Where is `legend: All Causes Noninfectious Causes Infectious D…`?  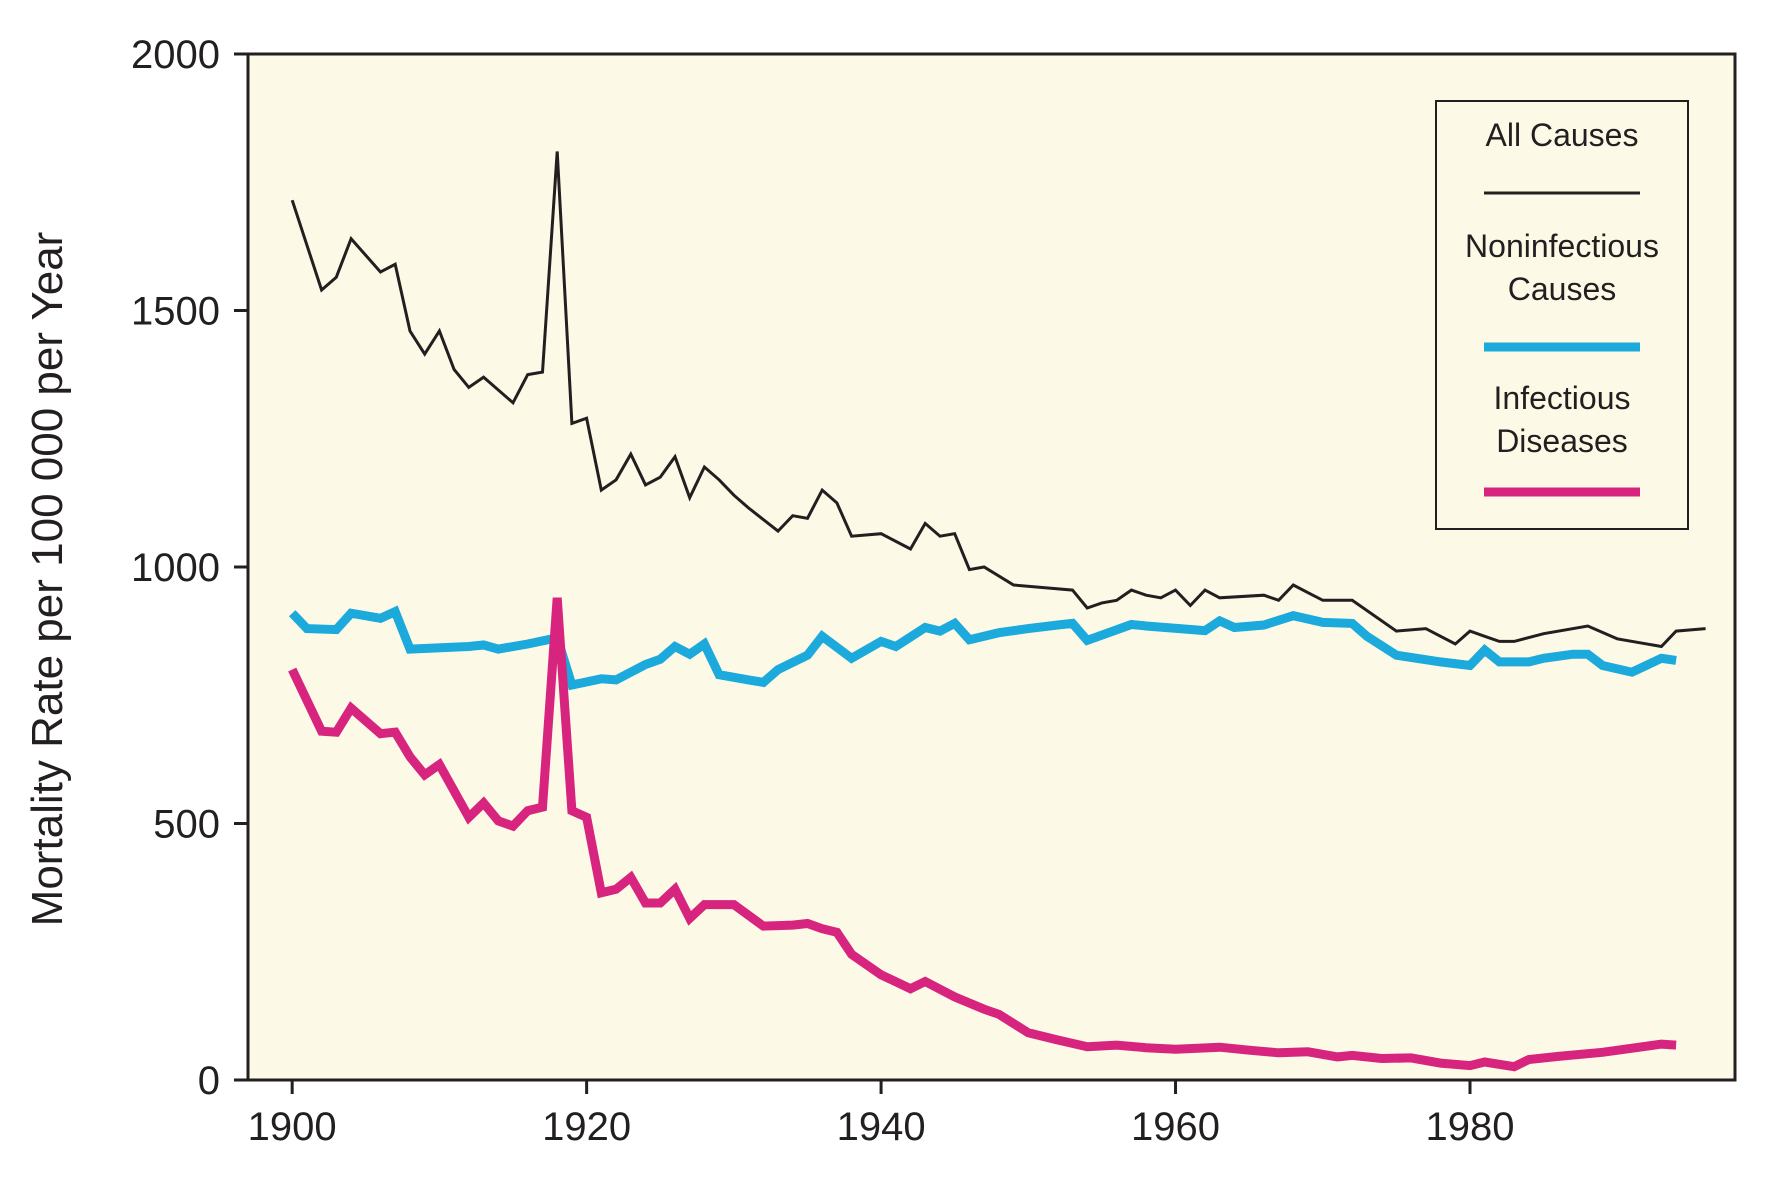
legend: All Causes Noninfectious Causes Infectious D… is located at coordinates (1562, 315).